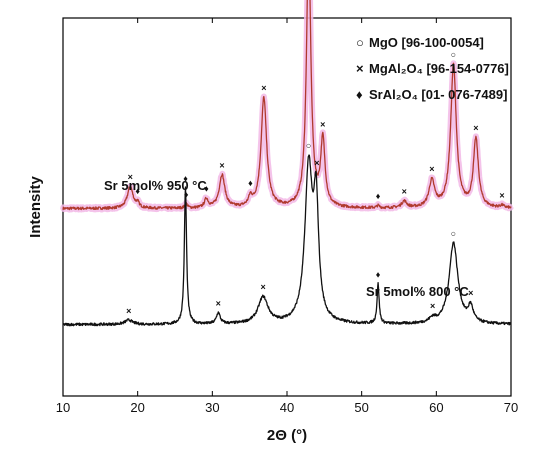 The width and height of the screenshot is (550, 467). What do you see at coordinates (511, 407) in the screenshot?
I see `x-tick-label: 70` at bounding box center [511, 407].